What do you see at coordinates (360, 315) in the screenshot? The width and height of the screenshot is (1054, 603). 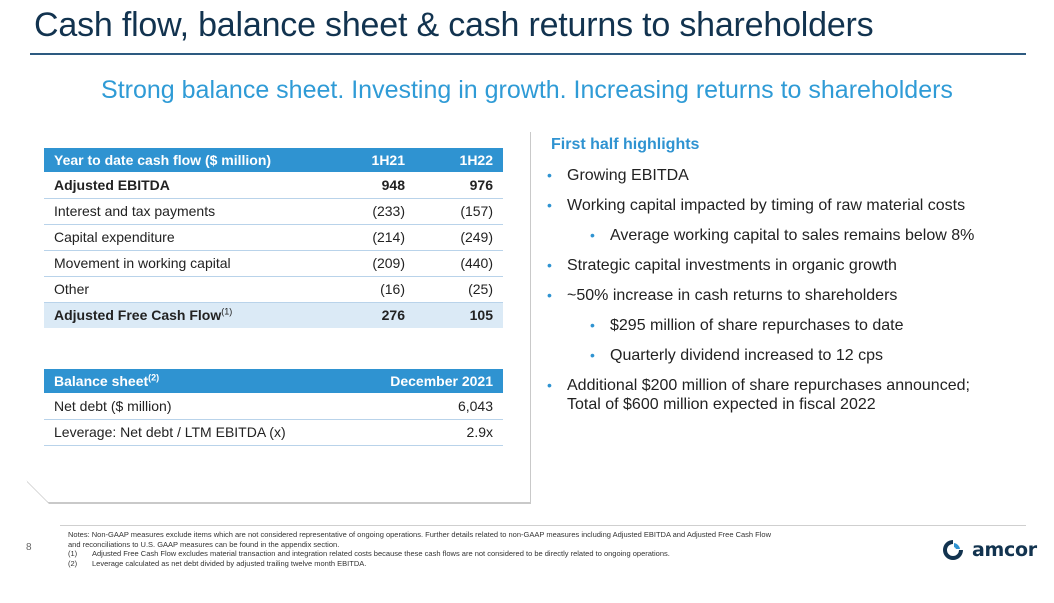 I see `total-value-1h21: 276` at bounding box center [360, 315].